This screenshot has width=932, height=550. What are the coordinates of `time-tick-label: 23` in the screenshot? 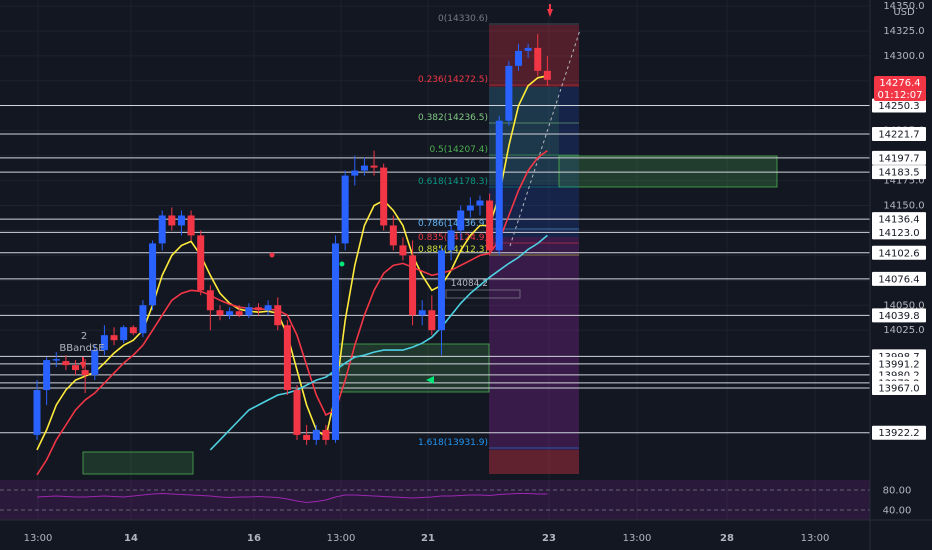 It's located at (549, 538).